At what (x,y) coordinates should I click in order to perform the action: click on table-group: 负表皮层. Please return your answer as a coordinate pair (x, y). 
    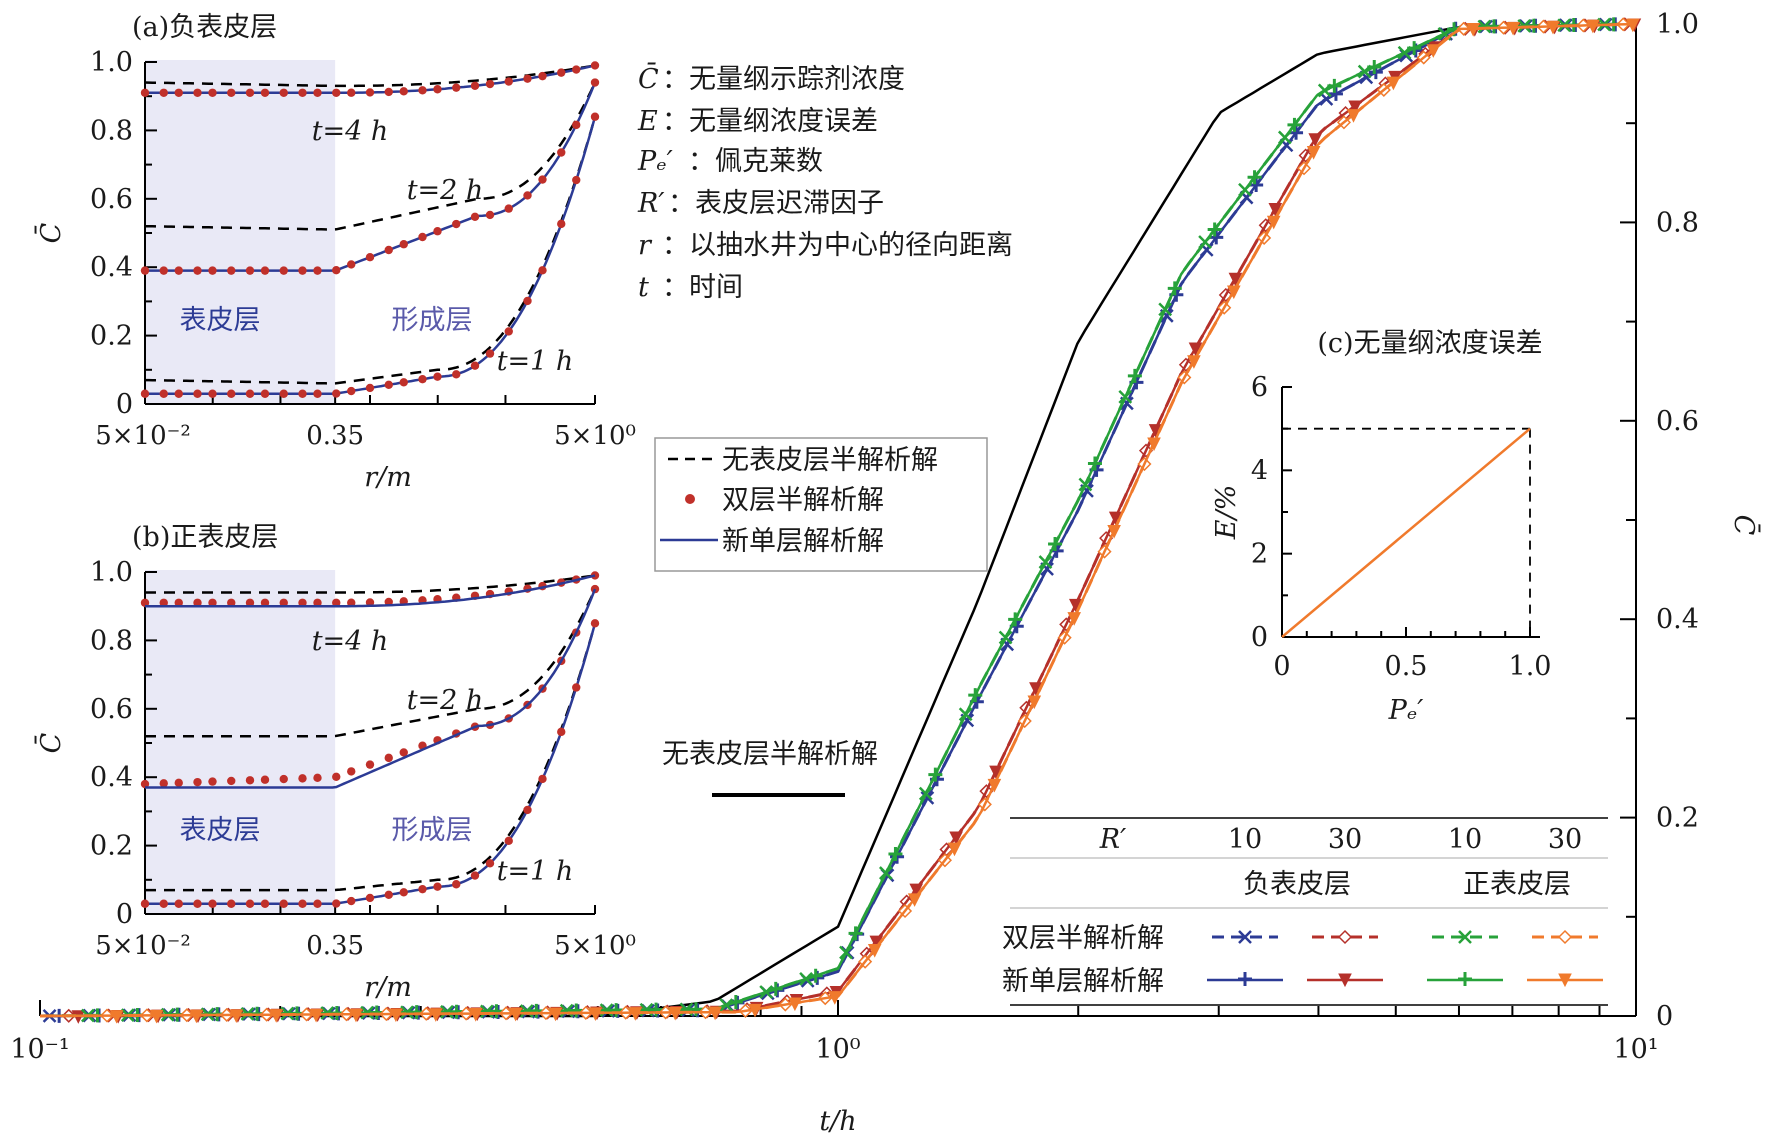
    Looking at the image, I should click on (1297, 884).